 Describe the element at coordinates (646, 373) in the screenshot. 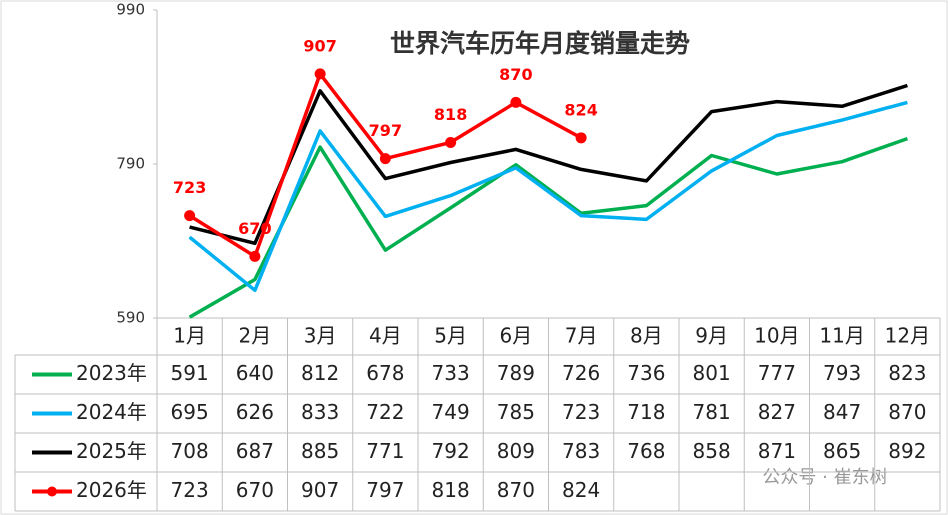

I see `table-value: 736` at that location.